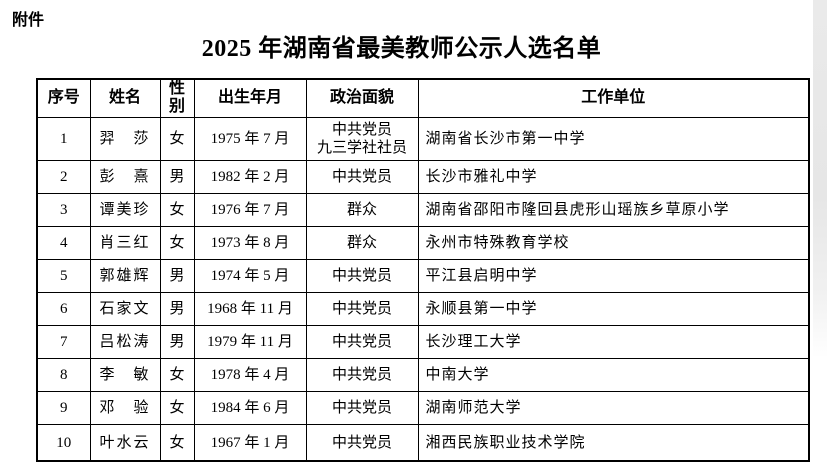 This screenshot has width=827, height=474. I want to click on cell-name: 彭 熹, so click(125, 176).